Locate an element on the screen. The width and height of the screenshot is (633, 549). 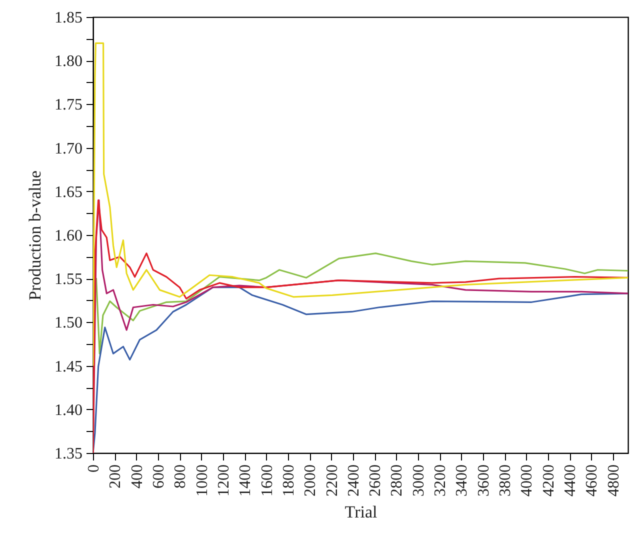
x-tick-label: 1200 is located at coordinates (223, 480).